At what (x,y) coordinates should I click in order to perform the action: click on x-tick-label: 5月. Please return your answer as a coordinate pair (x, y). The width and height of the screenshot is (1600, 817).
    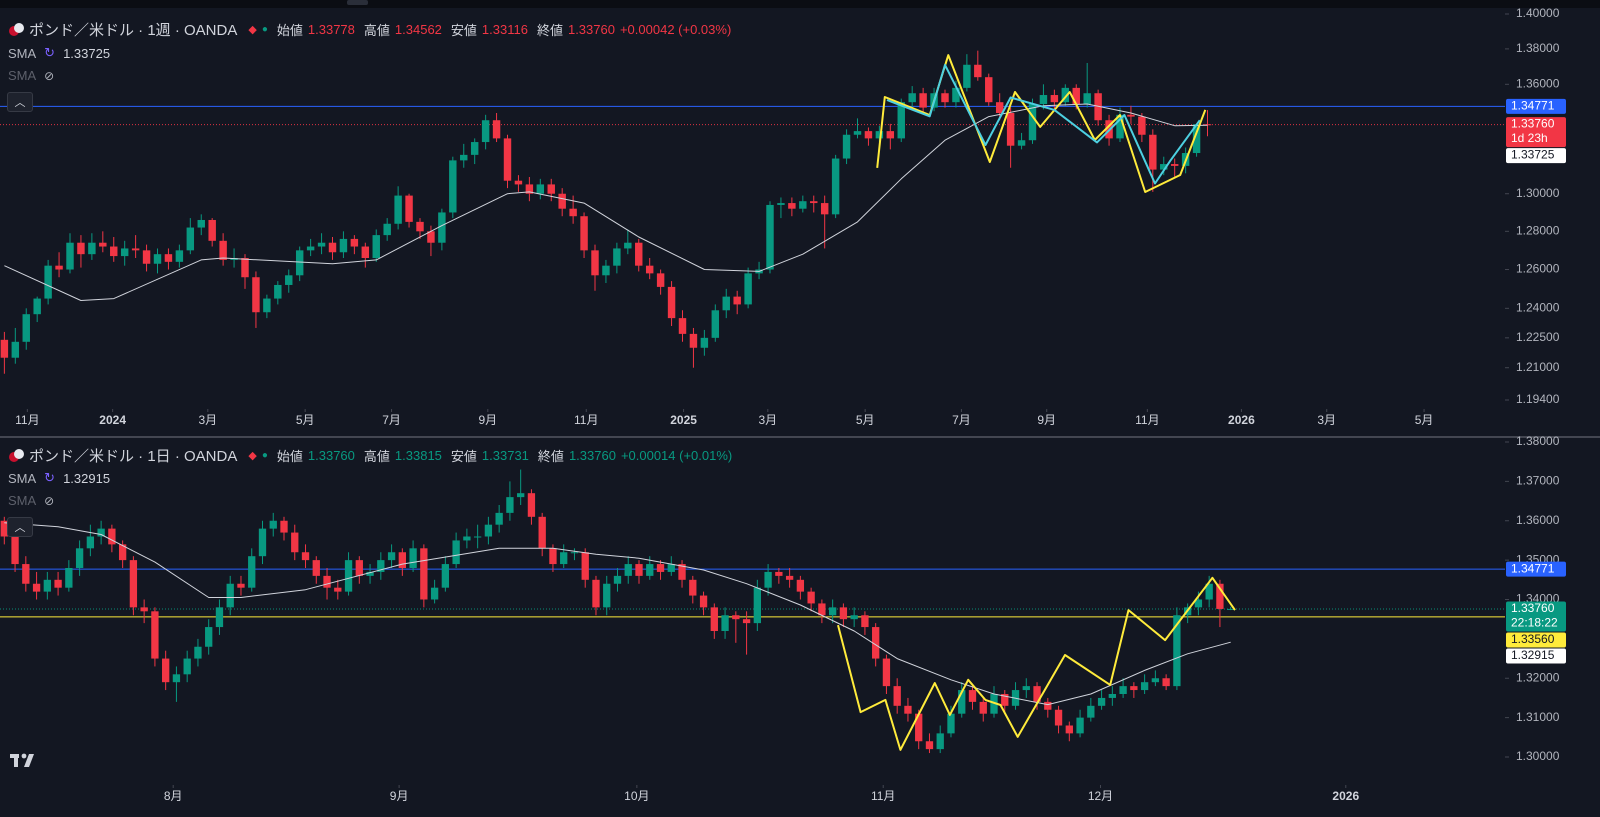
    Looking at the image, I should click on (1424, 420).